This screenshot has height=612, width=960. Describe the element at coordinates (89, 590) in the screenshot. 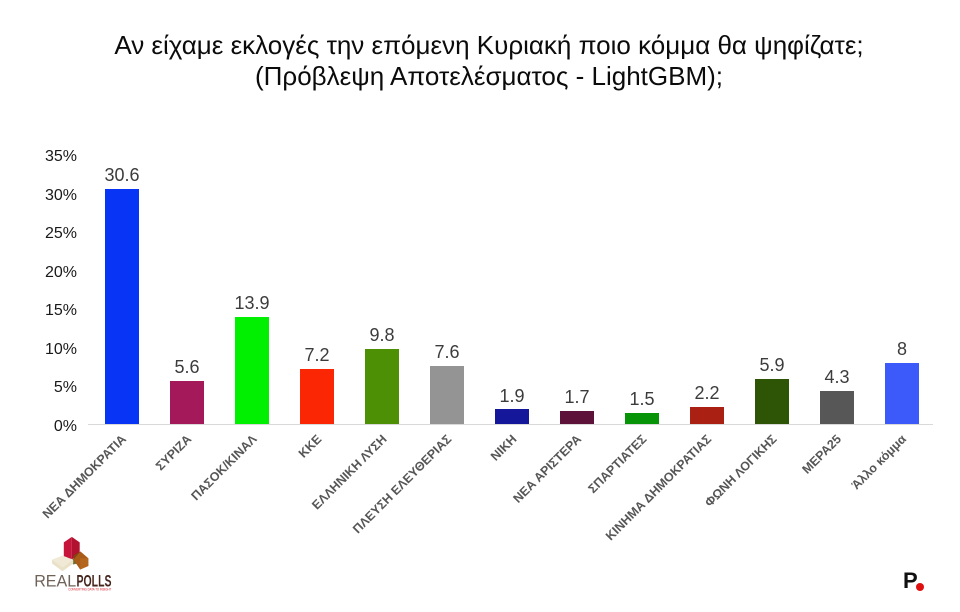

I see `svg-text: CONVERTING DATA TO INSIGHT` at that location.